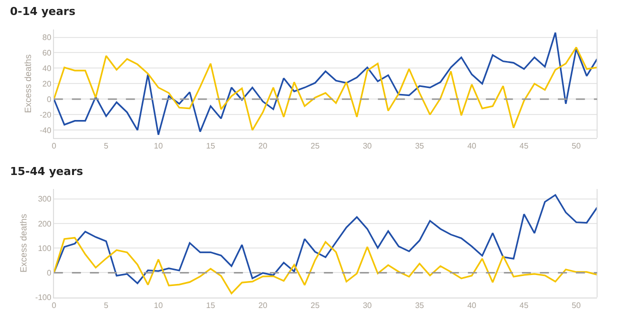 The image size is (620, 324). Describe the element at coordinates (47, 171) in the screenshot. I see `chart-title: 15-44 years` at that location.